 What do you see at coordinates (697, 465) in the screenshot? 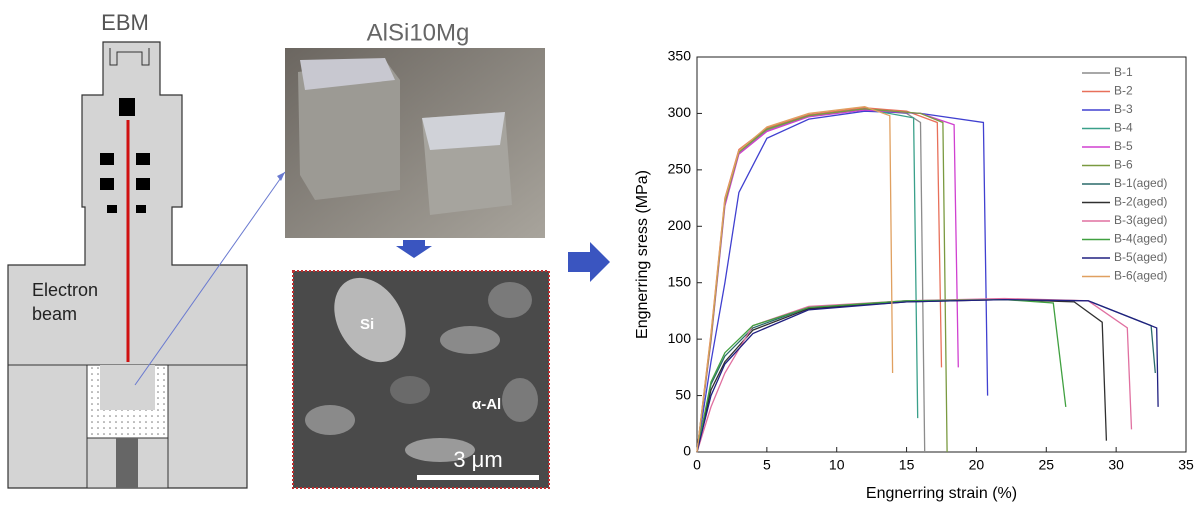
I see `x-tick-label: 0` at bounding box center [697, 465].